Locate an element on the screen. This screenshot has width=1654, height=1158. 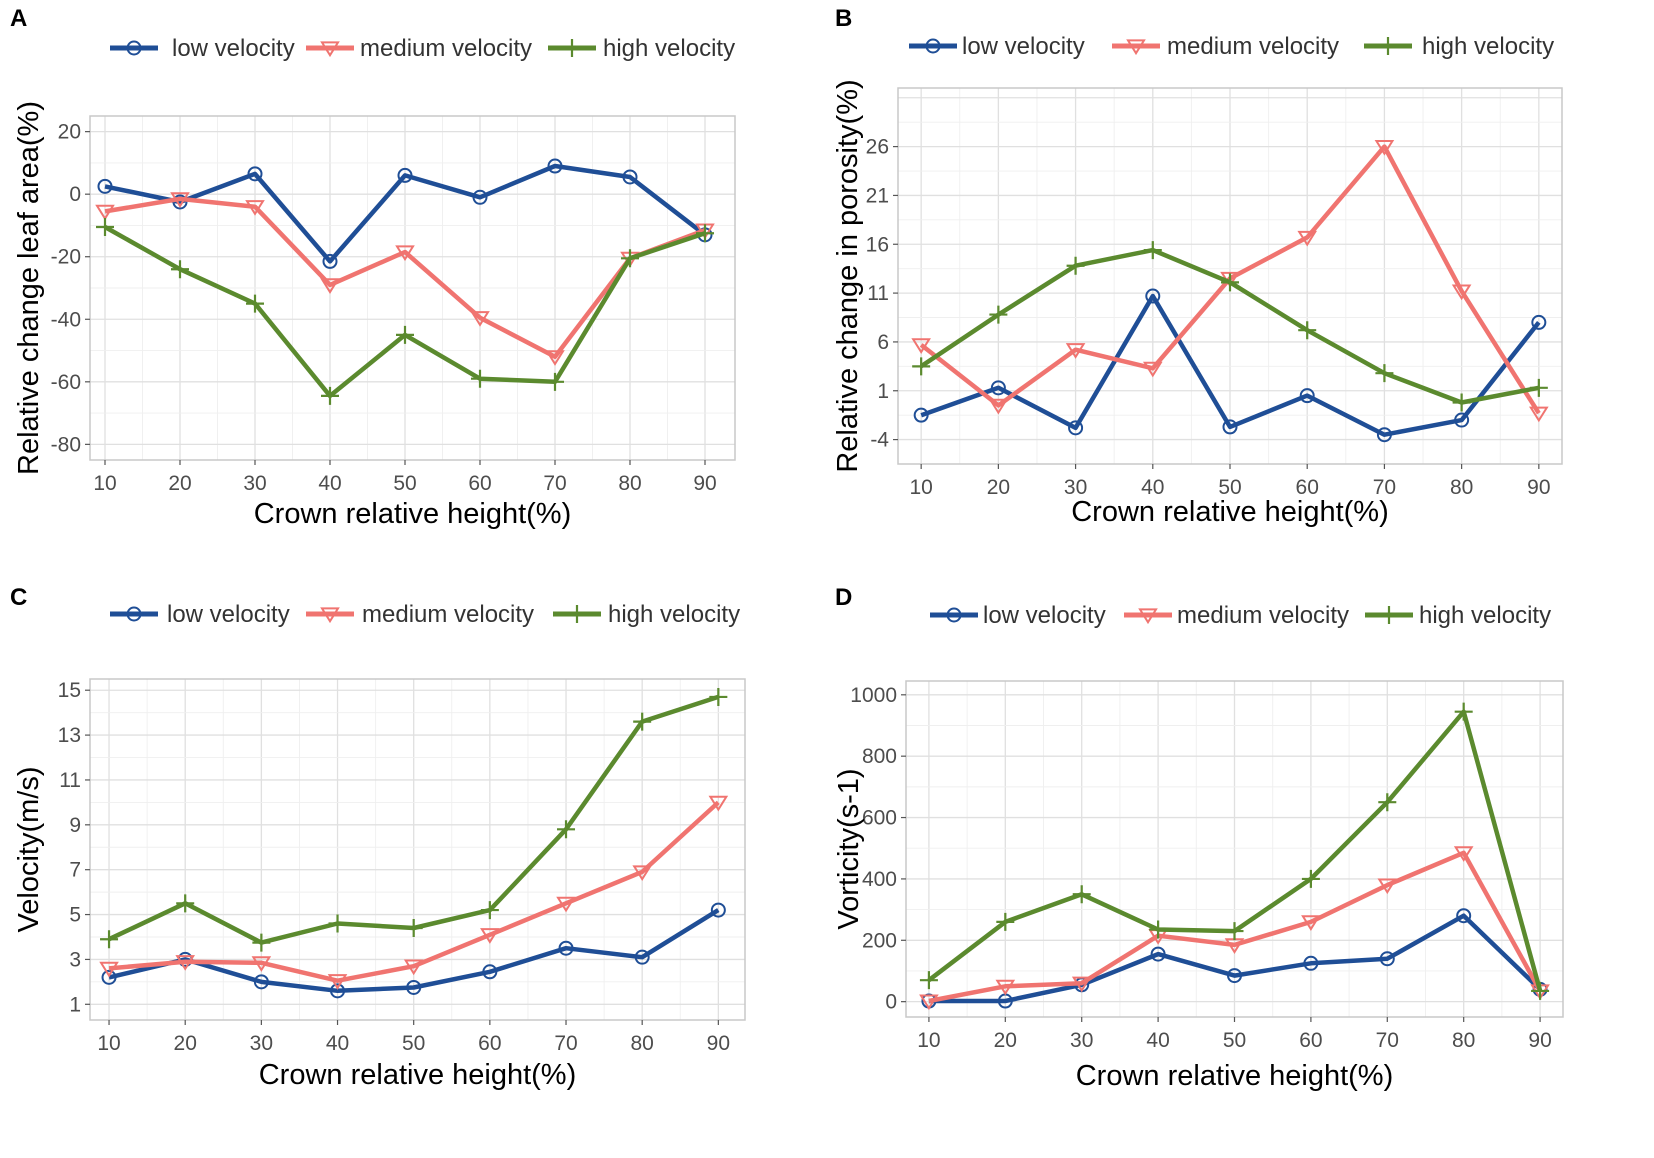
legend-marker-high is located at coordinates (572, 48).